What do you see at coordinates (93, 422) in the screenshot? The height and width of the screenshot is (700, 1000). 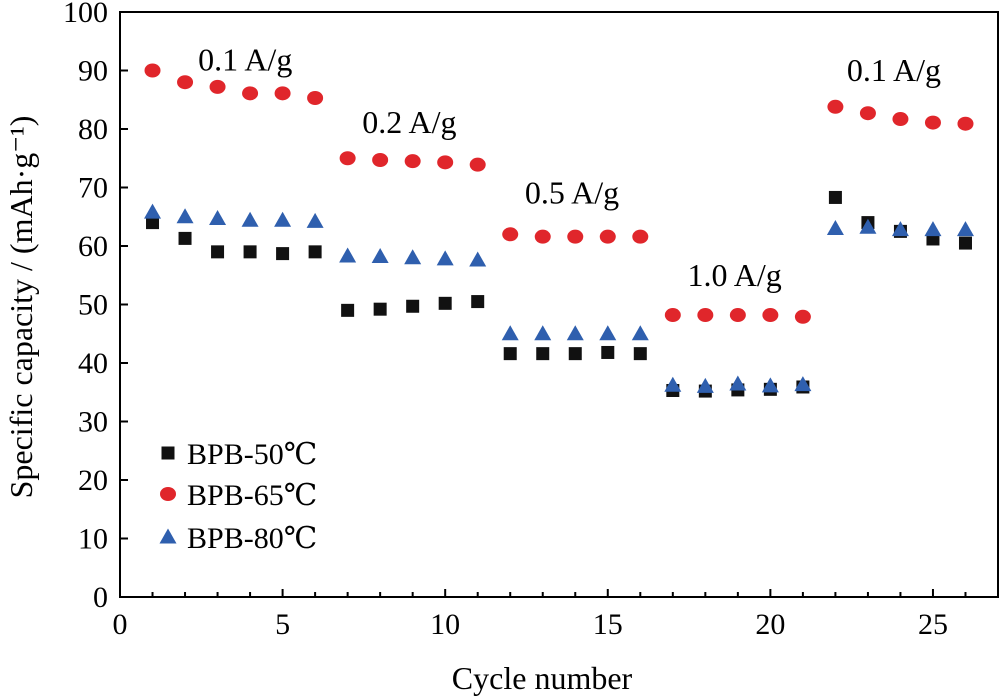 I see `y-tick-label: 30` at bounding box center [93, 422].